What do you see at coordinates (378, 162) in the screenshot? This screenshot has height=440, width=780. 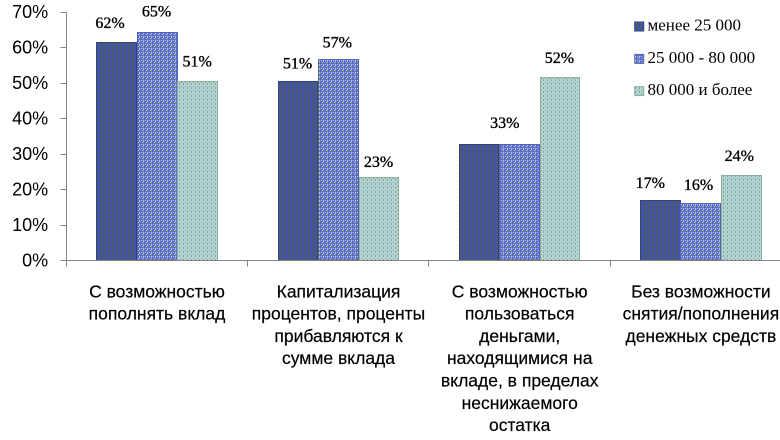 I see `svg-text: 23%` at bounding box center [378, 162].